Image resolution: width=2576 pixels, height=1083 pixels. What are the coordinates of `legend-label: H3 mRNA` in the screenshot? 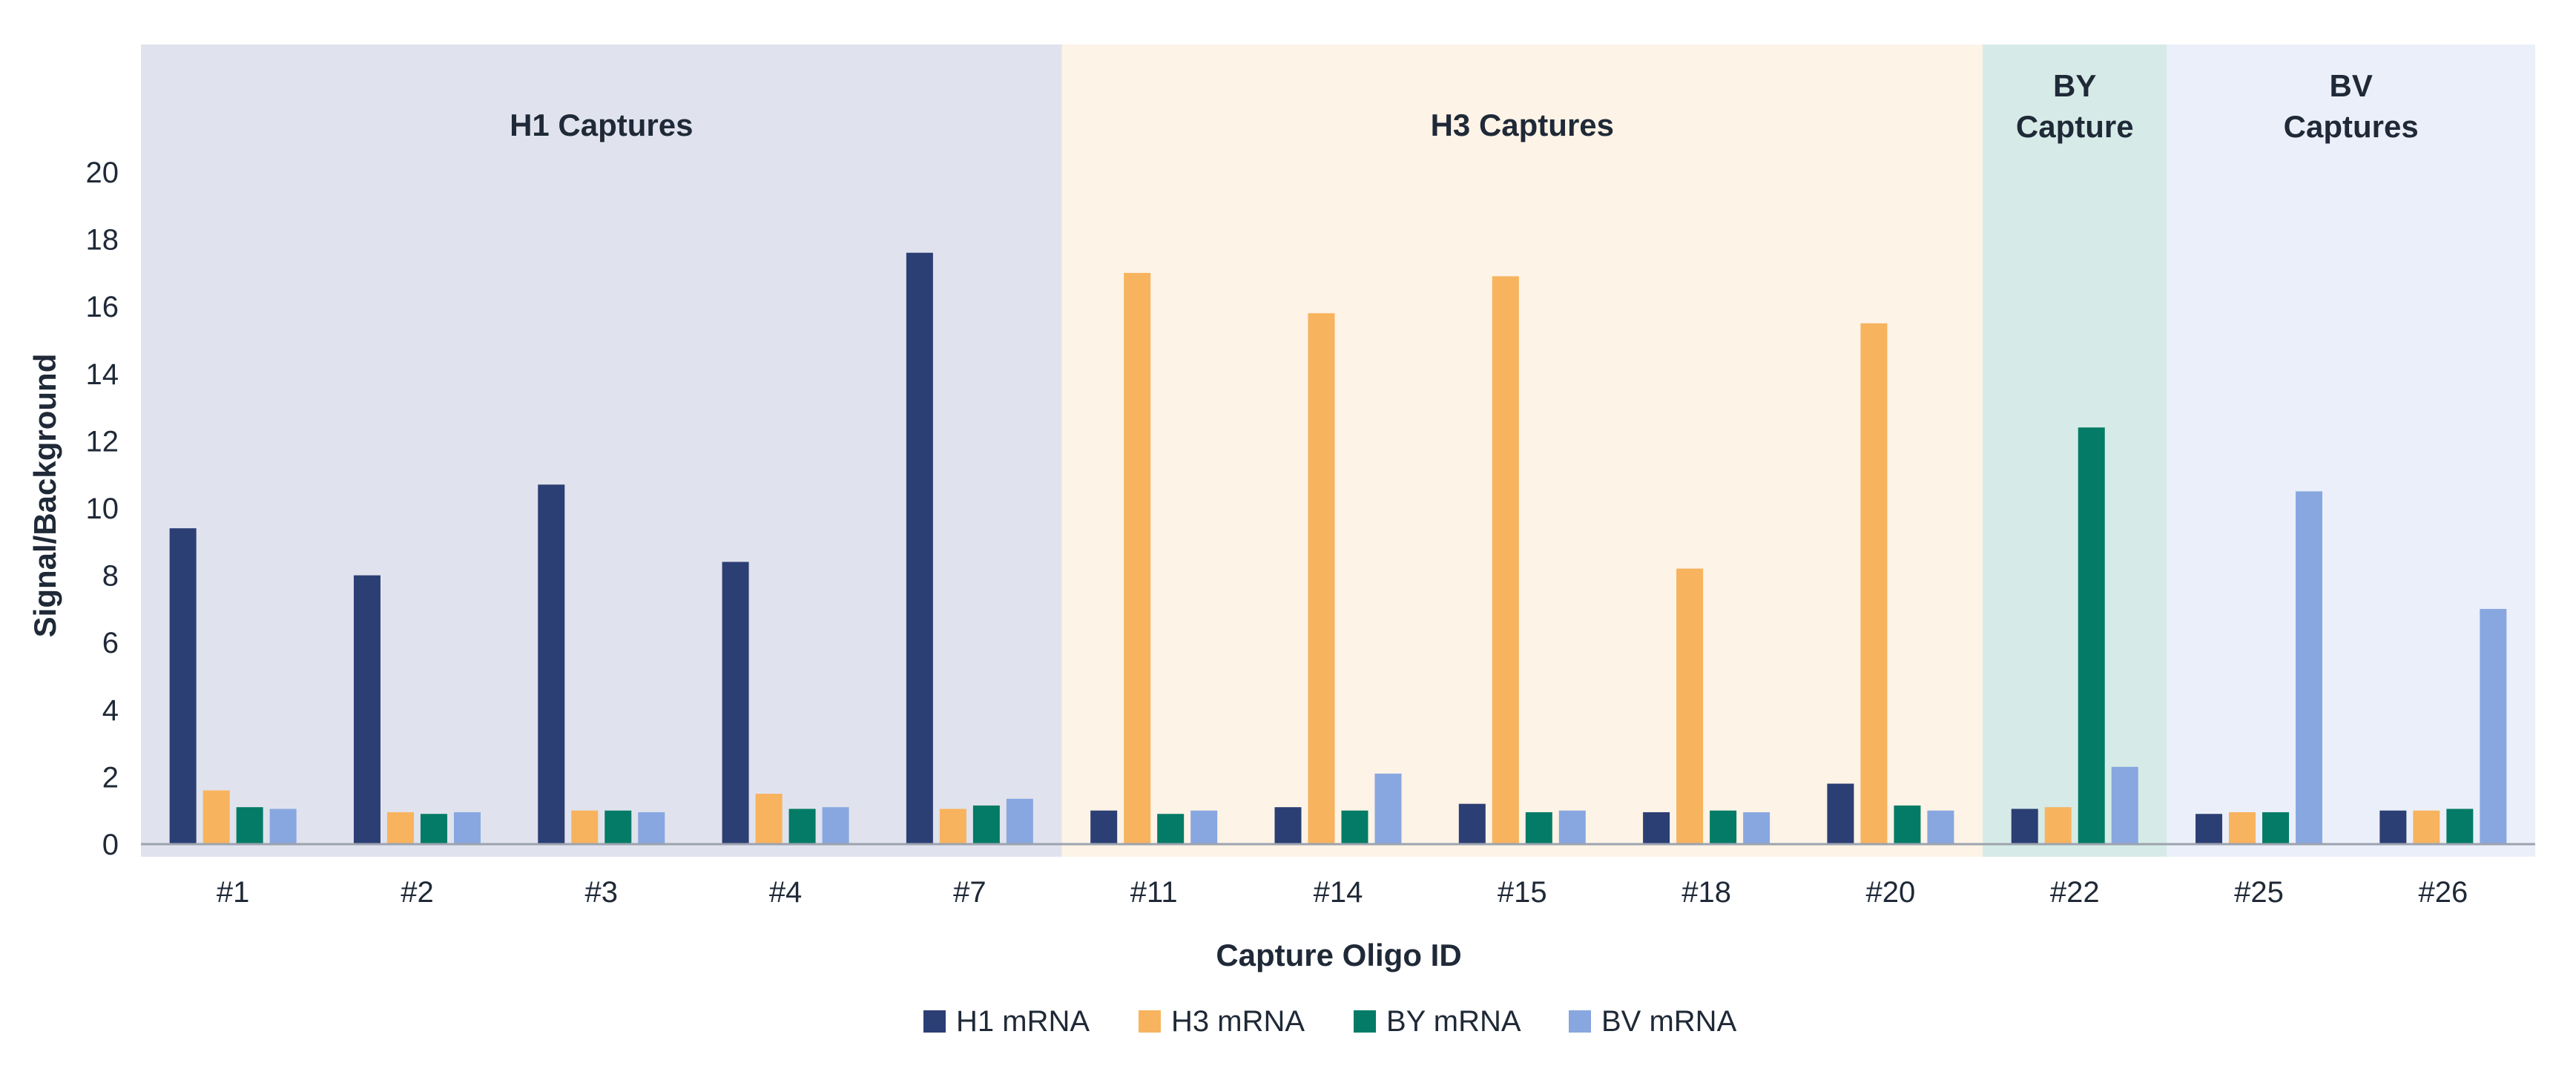 It's located at (1238, 1022).